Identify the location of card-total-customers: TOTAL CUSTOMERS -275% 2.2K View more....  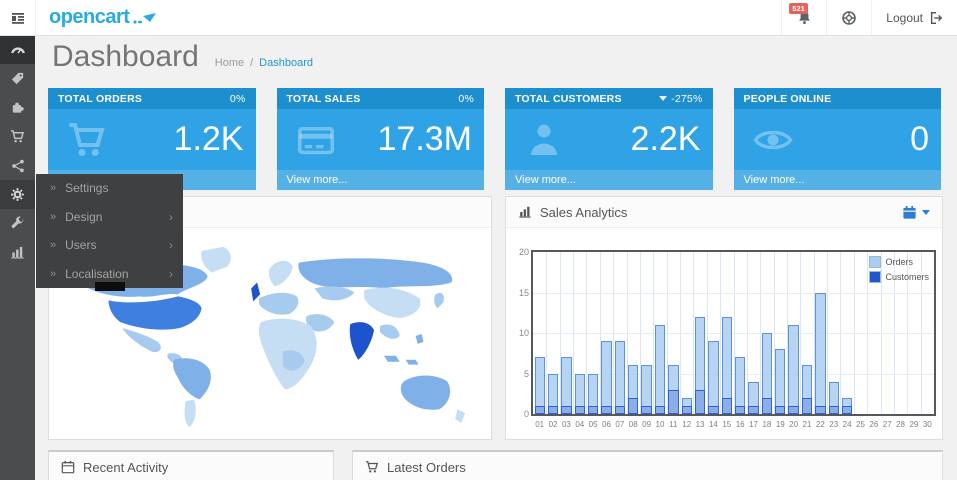
(609, 139).